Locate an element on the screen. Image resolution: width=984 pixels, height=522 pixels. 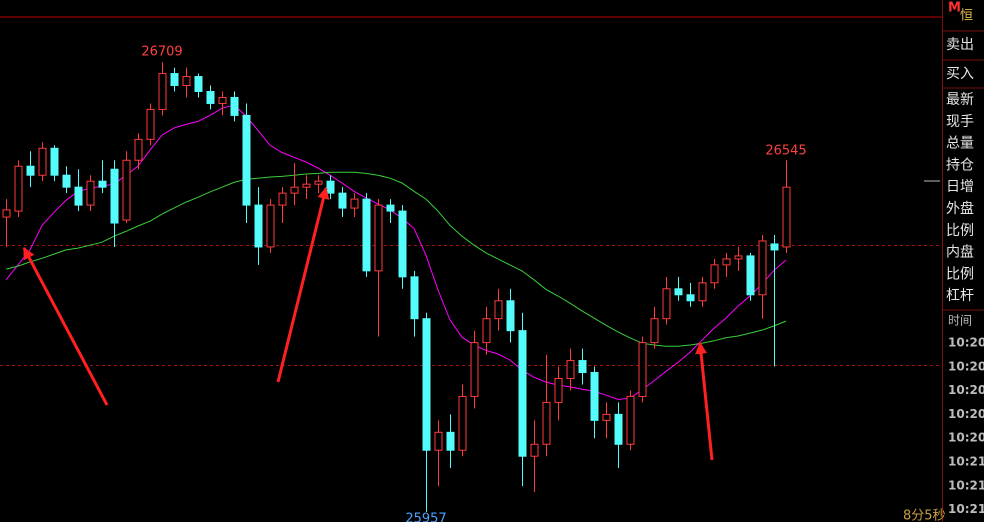
low-label: 25957 is located at coordinates (425, 516).